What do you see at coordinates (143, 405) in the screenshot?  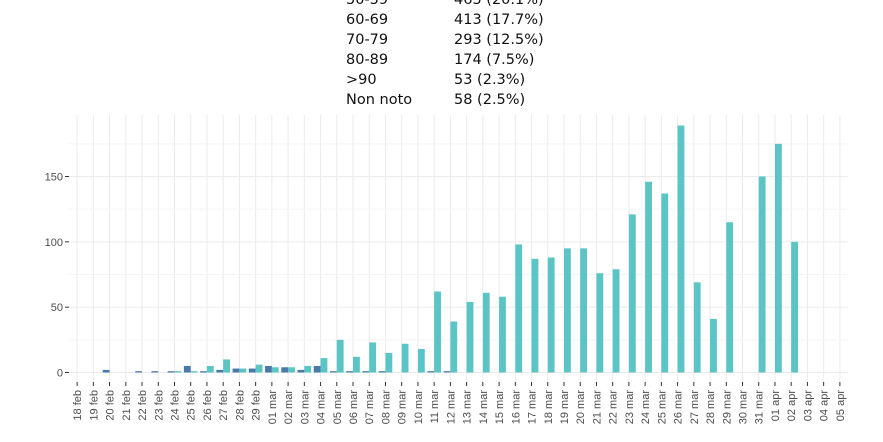 I see `x-tick-label: 22 feb` at bounding box center [143, 405].